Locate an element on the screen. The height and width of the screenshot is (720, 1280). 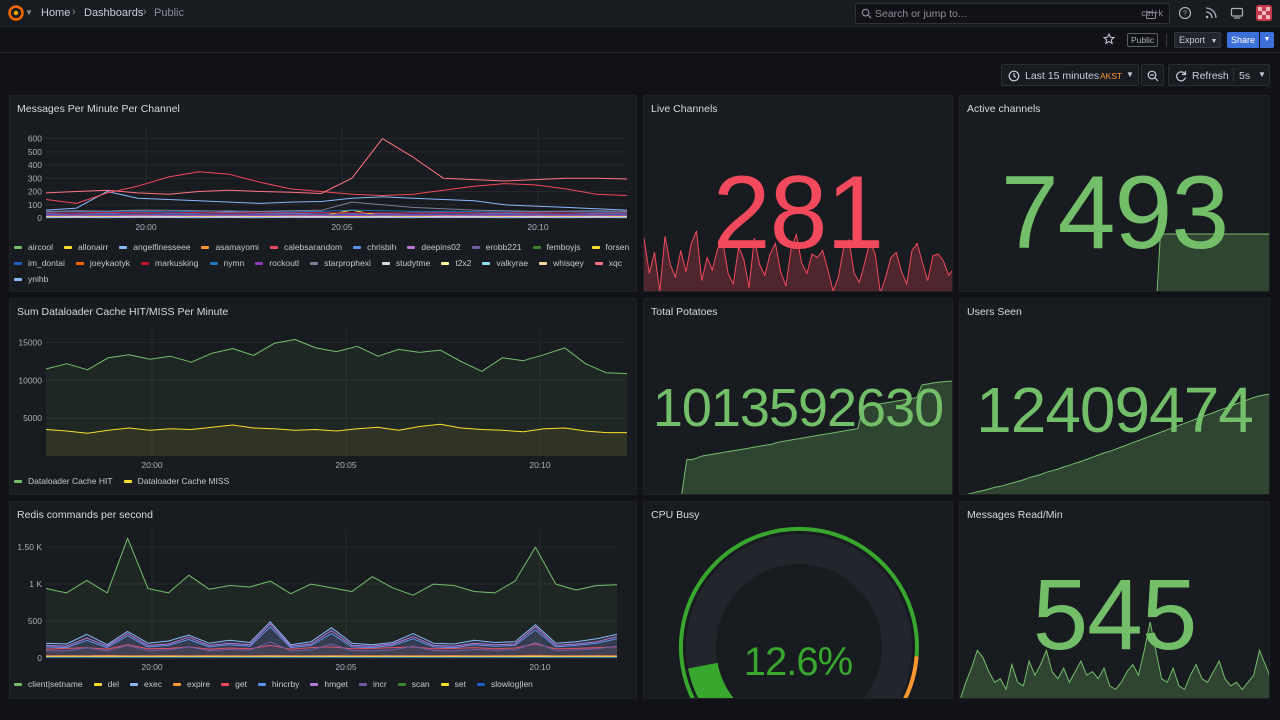
users-seen-sparkline is located at coordinates (1118, 443).